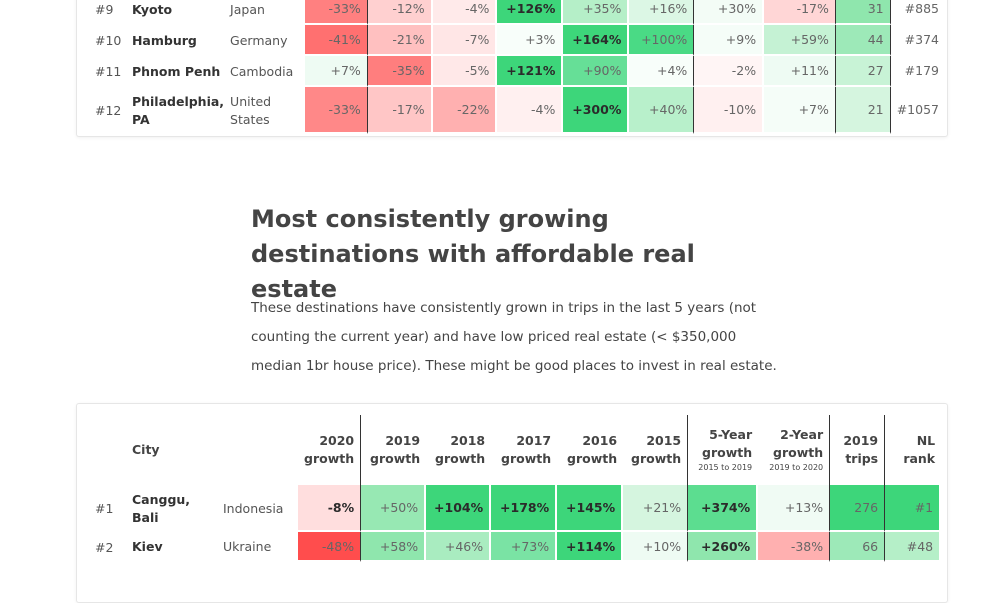 The width and height of the screenshot is (1000, 603). Describe the element at coordinates (656, 450) in the screenshot. I see `column-header: 2015 growth` at that location.